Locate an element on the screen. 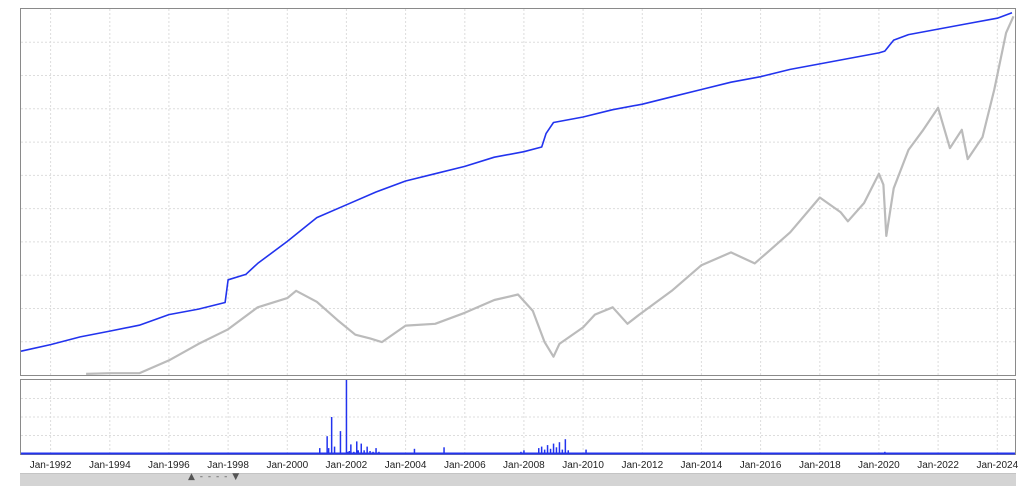 The image size is (1024, 490). x-tick-label: Jan-2020 is located at coordinates (879, 465).